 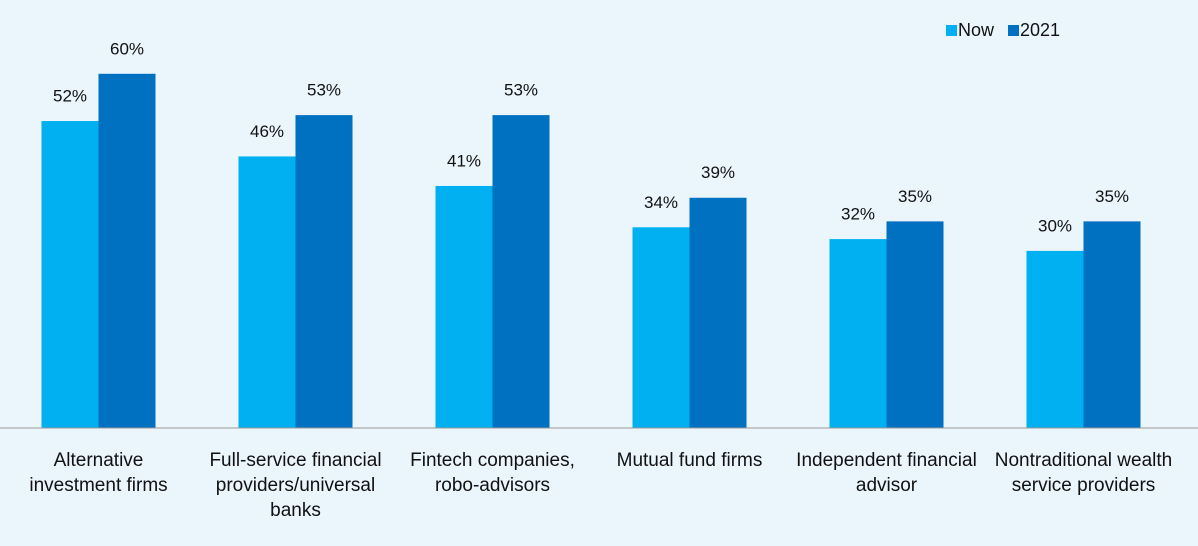 What do you see at coordinates (267, 131) in the screenshot?
I see `value-label: 46%` at bounding box center [267, 131].